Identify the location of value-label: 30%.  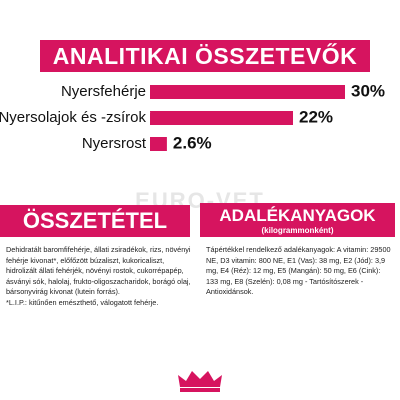
(368, 90).